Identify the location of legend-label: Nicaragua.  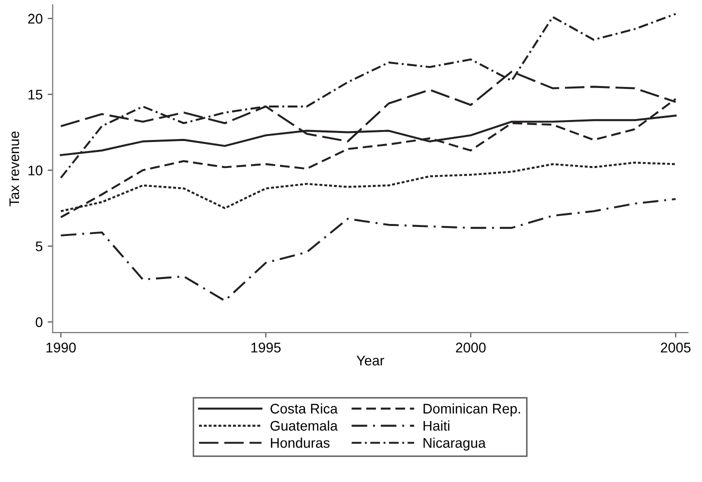
(455, 444).